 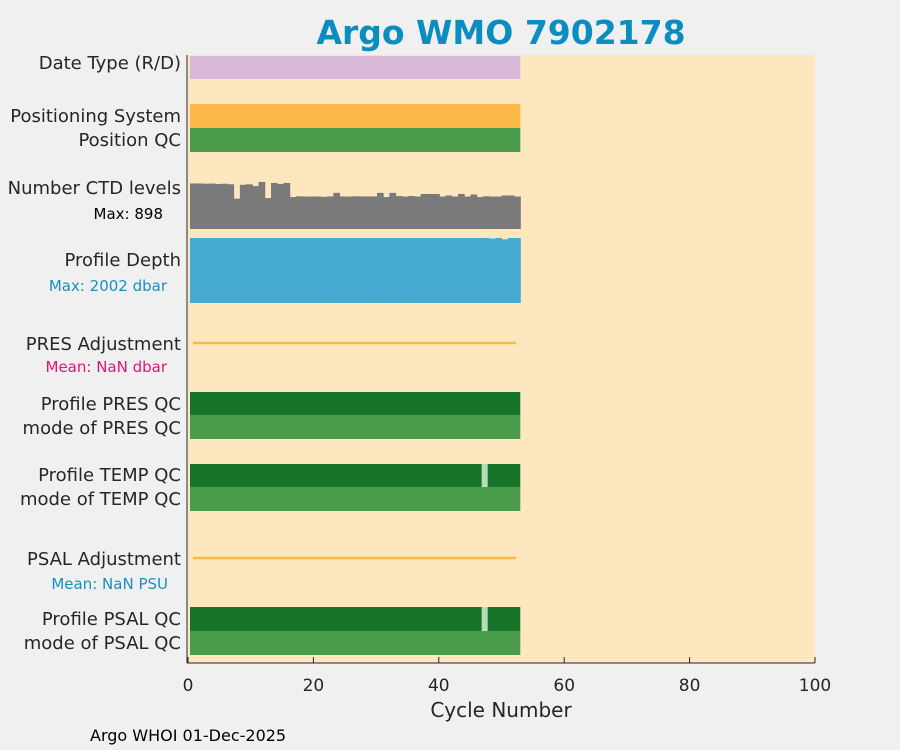 I want to click on row-label: Position QC, so click(x=129, y=140).